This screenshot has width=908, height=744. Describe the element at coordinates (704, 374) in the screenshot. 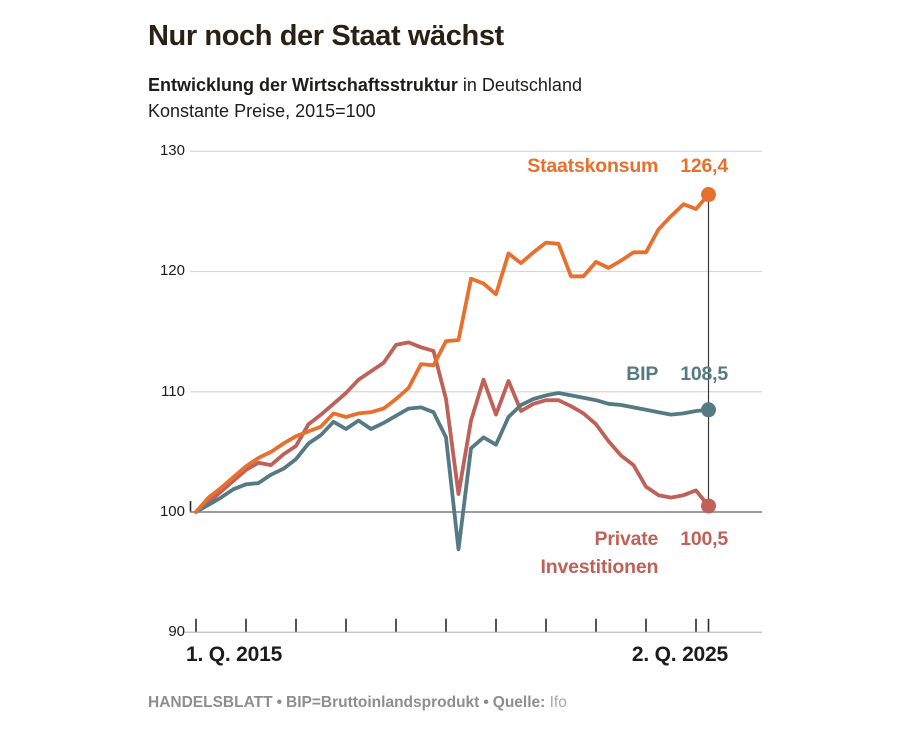

I see `series-value-bip: 108,5` at that location.